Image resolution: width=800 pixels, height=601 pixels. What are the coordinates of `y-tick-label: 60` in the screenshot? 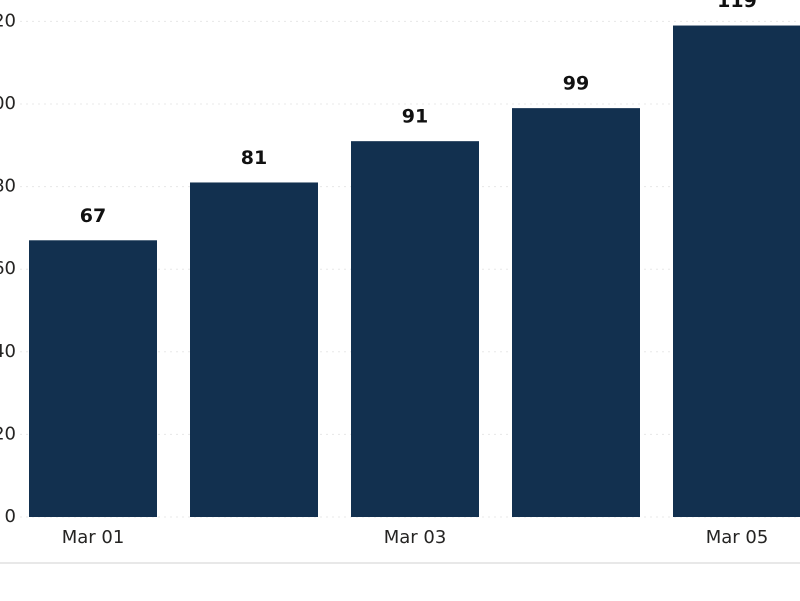 It's located at (8, 268).